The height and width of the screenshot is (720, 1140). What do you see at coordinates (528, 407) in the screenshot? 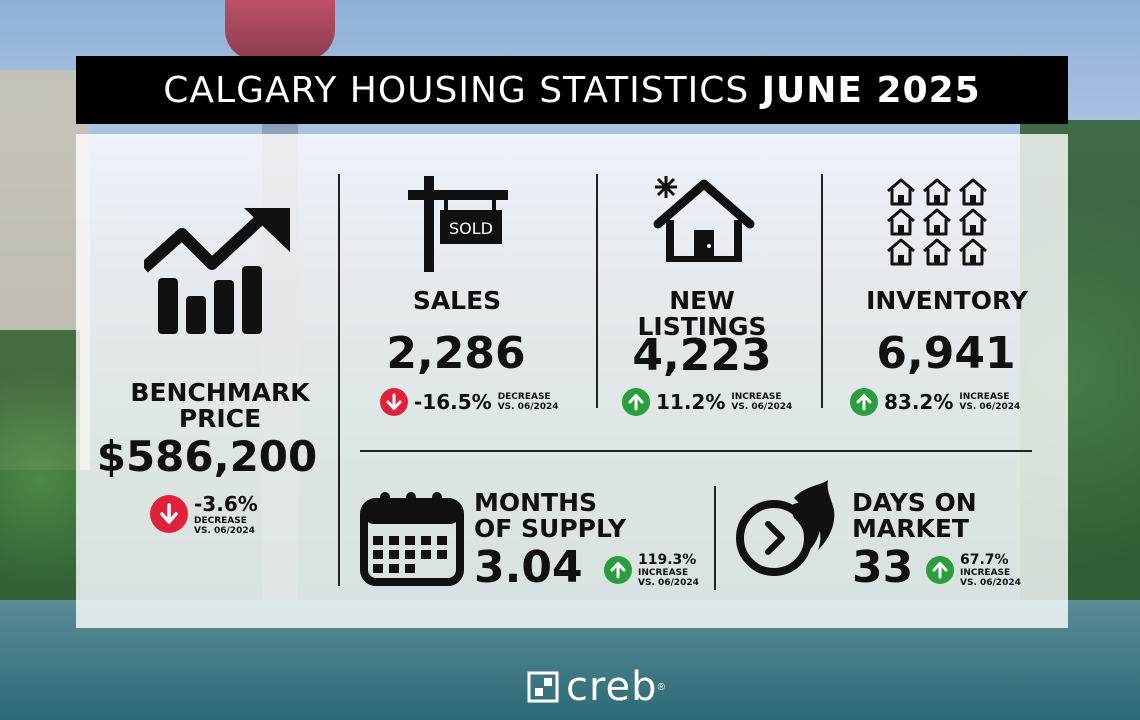
I see `sales-note2: VS. 06/2024` at bounding box center [528, 407].